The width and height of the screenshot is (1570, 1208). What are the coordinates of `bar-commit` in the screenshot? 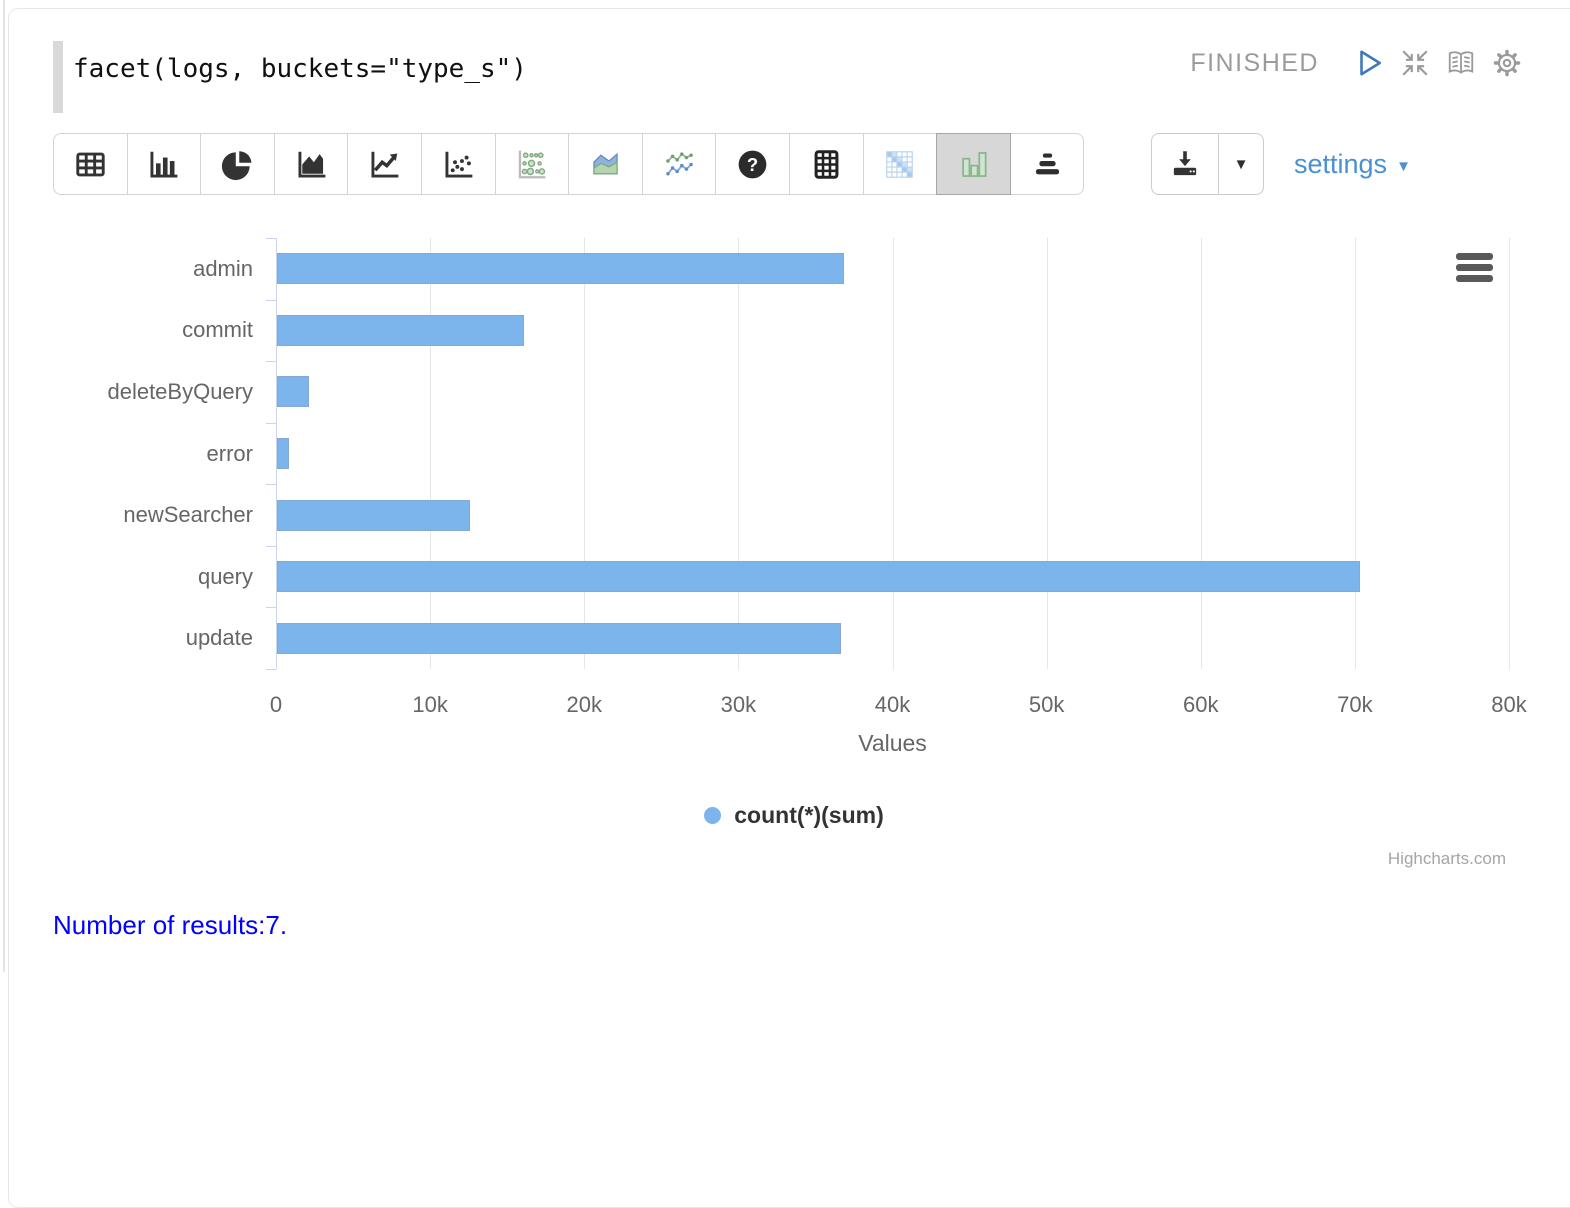 It's located at (400, 330).